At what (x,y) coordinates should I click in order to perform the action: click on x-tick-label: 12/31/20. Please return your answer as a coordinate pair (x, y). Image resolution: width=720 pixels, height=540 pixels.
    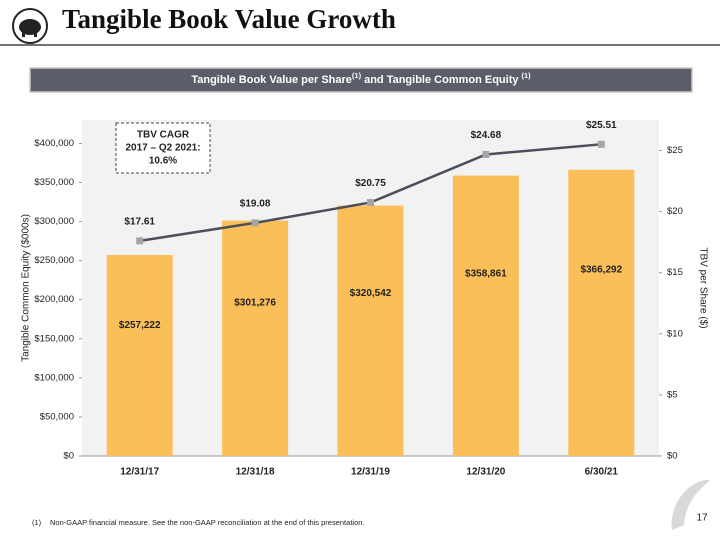
    Looking at the image, I should click on (485, 472).